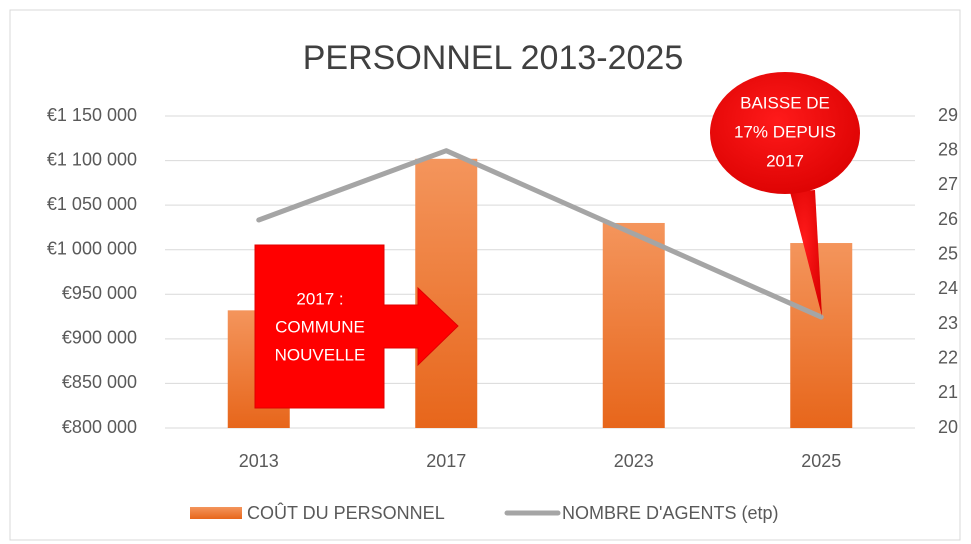 This screenshot has width=971, height=544. What do you see at coordinates (948, 219) in the screenshot?
I see `y2-tick-label: 26` at bounding box center [948, 219].